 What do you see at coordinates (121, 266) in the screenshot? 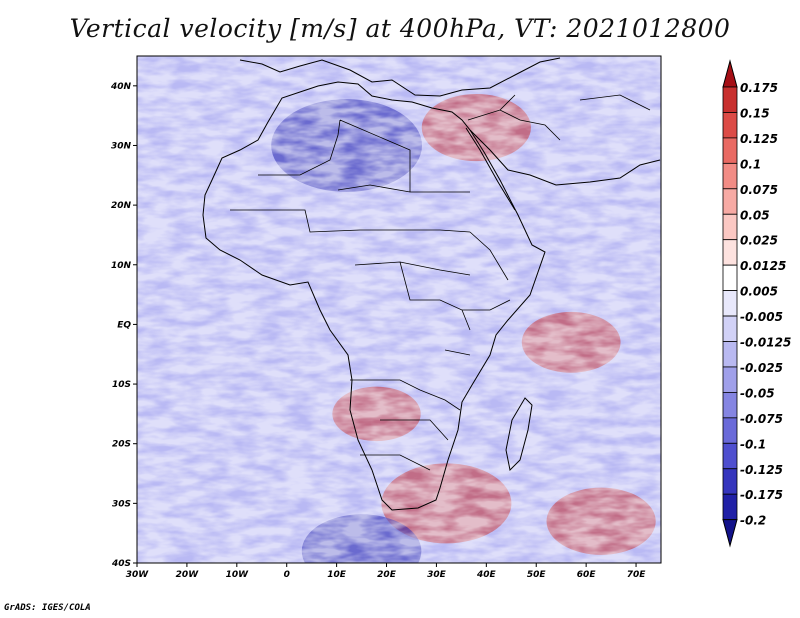
I see `lat-tick-label: 10N` at bounding box center [121, 266].